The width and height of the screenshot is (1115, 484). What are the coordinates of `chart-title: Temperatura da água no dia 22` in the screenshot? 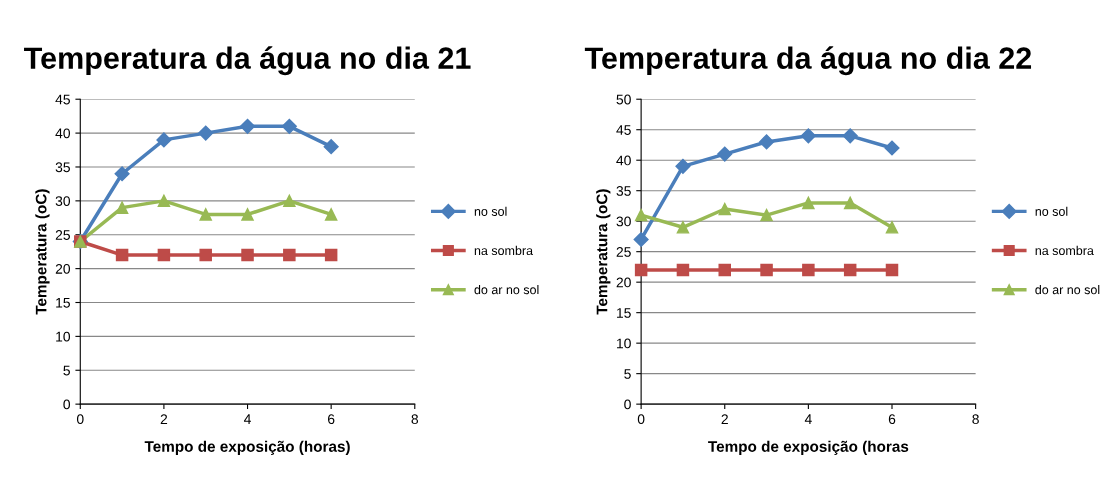 It's located at (808, 61).